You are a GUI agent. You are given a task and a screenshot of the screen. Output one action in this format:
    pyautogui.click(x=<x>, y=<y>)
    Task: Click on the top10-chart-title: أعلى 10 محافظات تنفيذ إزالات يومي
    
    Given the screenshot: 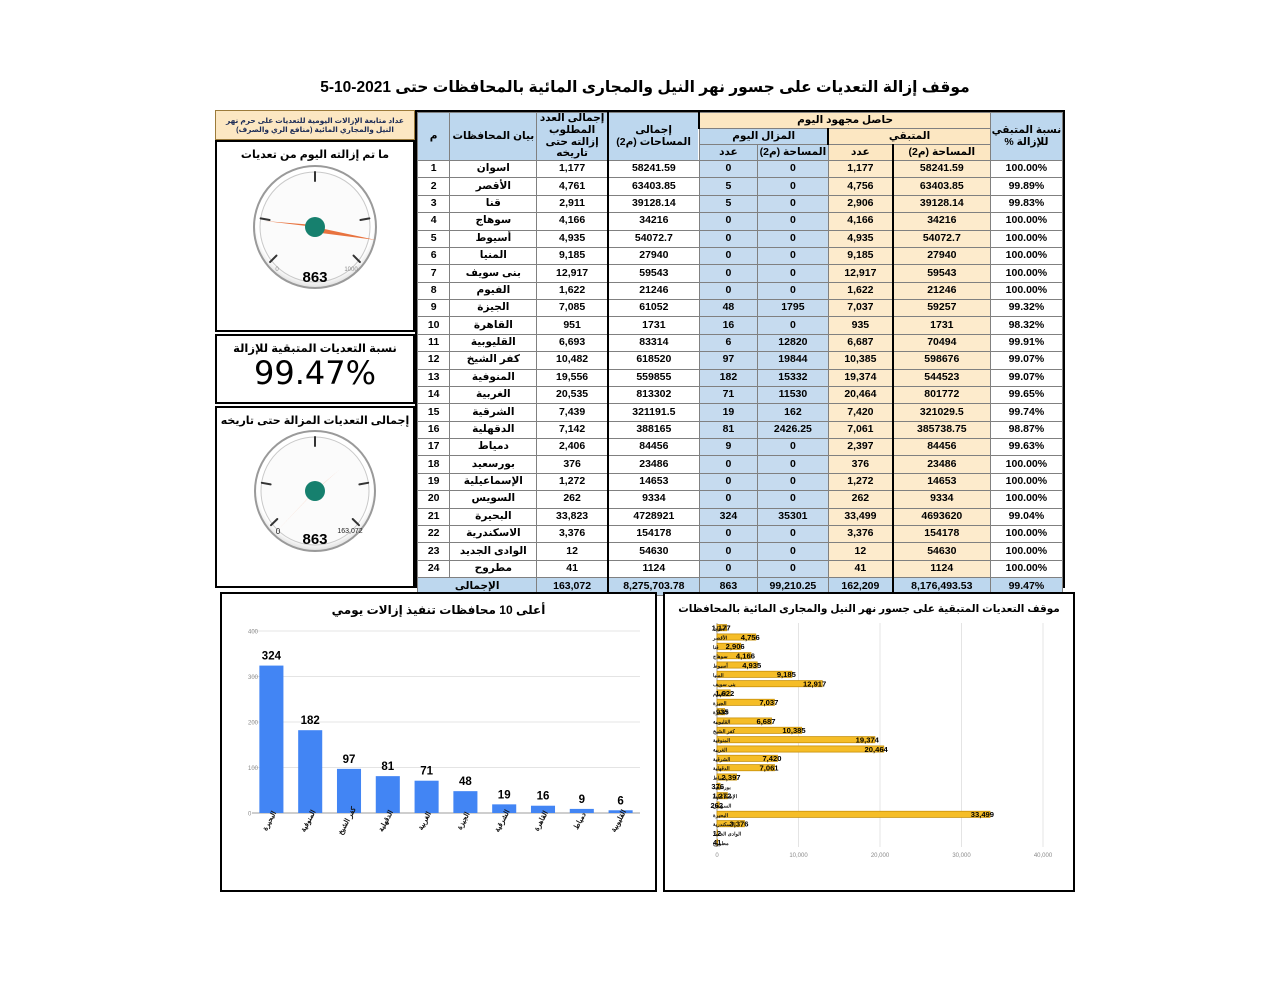 What is the action you would take?
    pyautogui.click(x=438, y=610)
    